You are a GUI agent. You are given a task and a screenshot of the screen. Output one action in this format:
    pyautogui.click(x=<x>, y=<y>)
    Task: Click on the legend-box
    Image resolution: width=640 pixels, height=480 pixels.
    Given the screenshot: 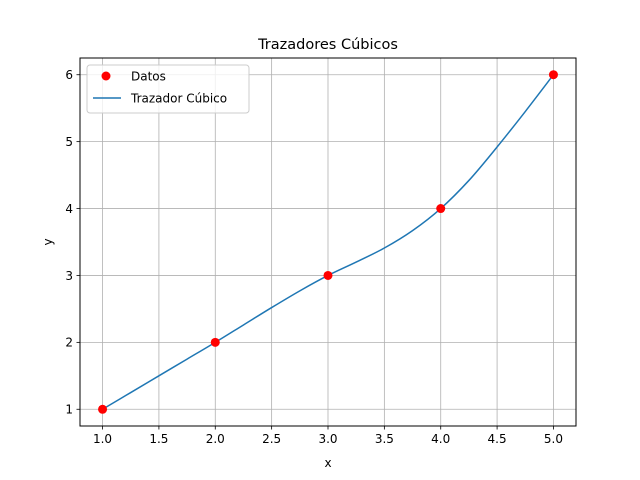 What is the action you would take?
    pyautogui.click(x=168, y=89)
    